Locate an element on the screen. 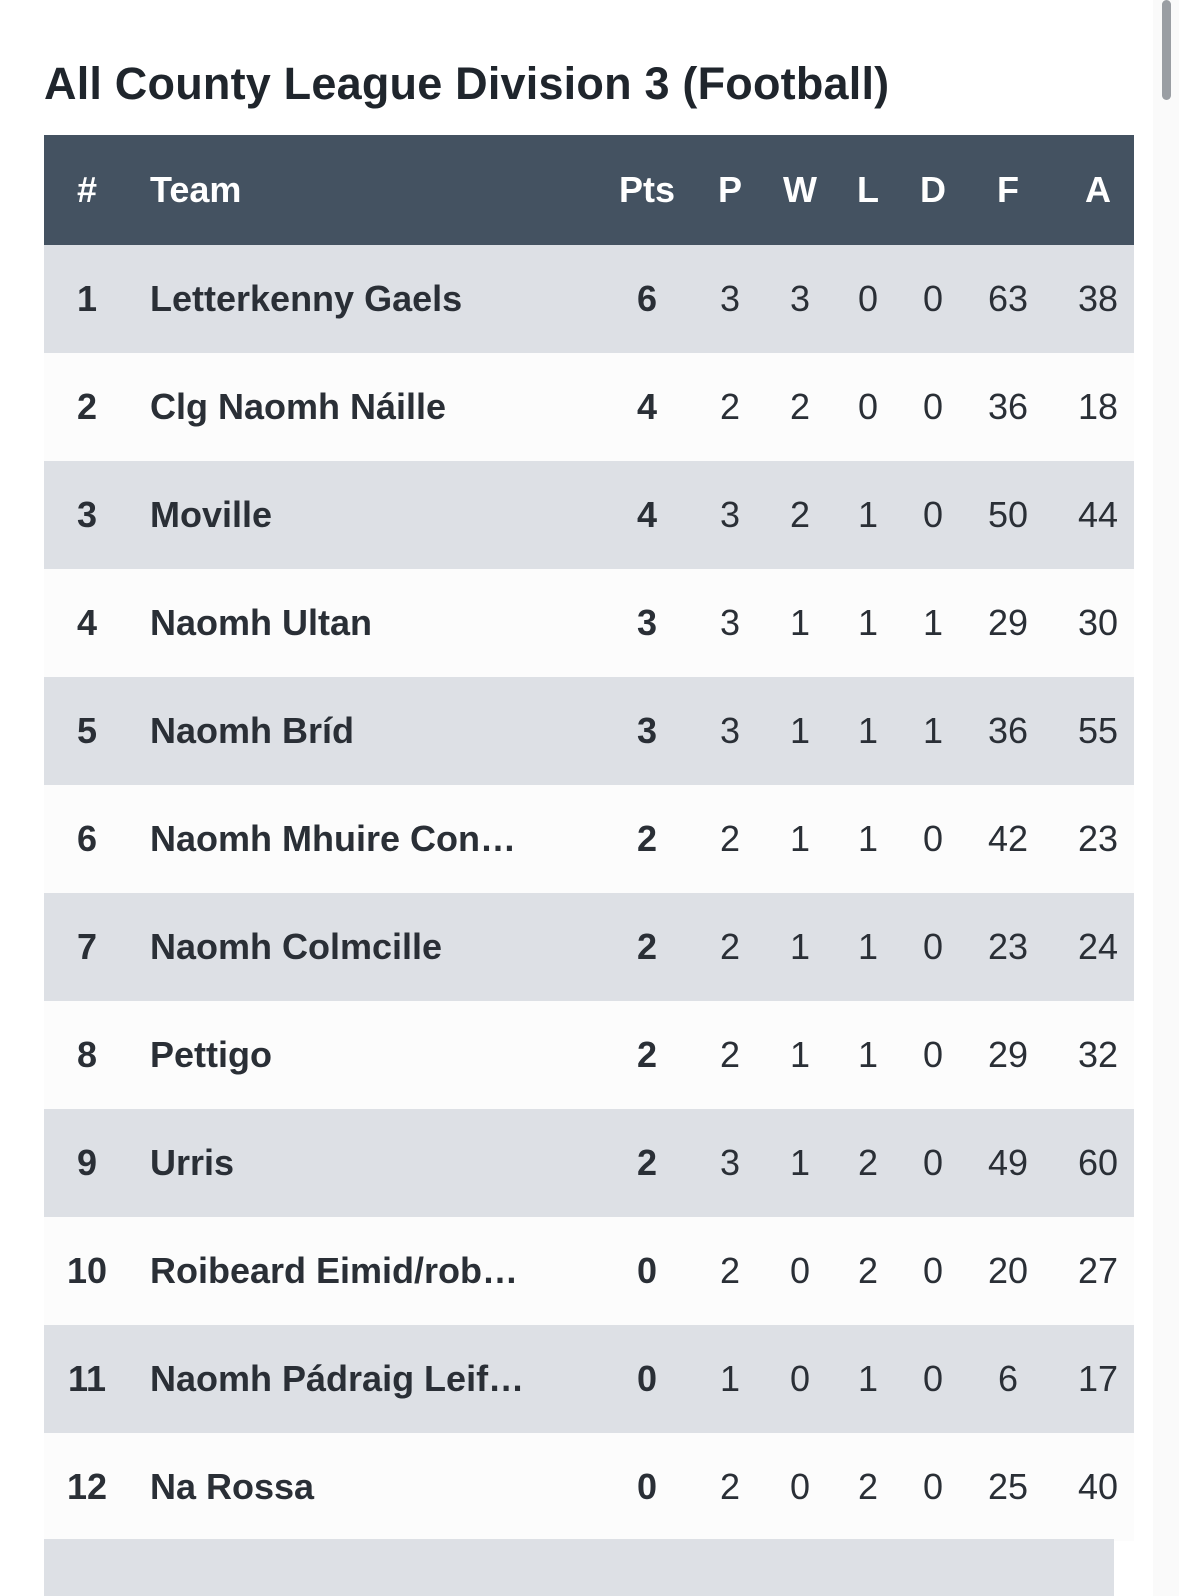  cell-team: Naomh Ultan is located at coordinates (370, 623).